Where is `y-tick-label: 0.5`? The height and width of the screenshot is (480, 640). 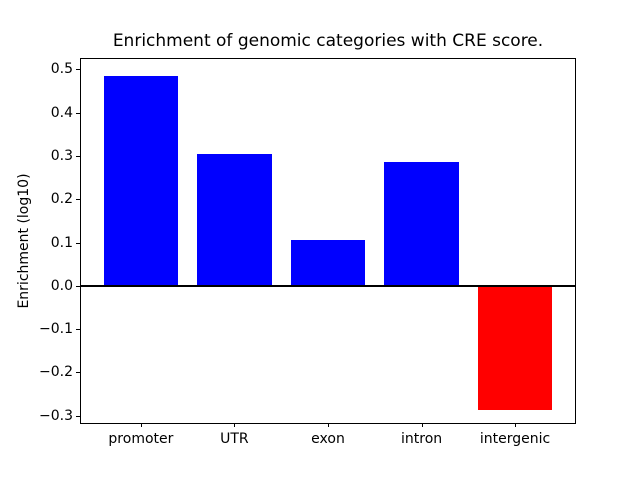 y-tick-label: 0.5 is located at coordinates (61, 69).